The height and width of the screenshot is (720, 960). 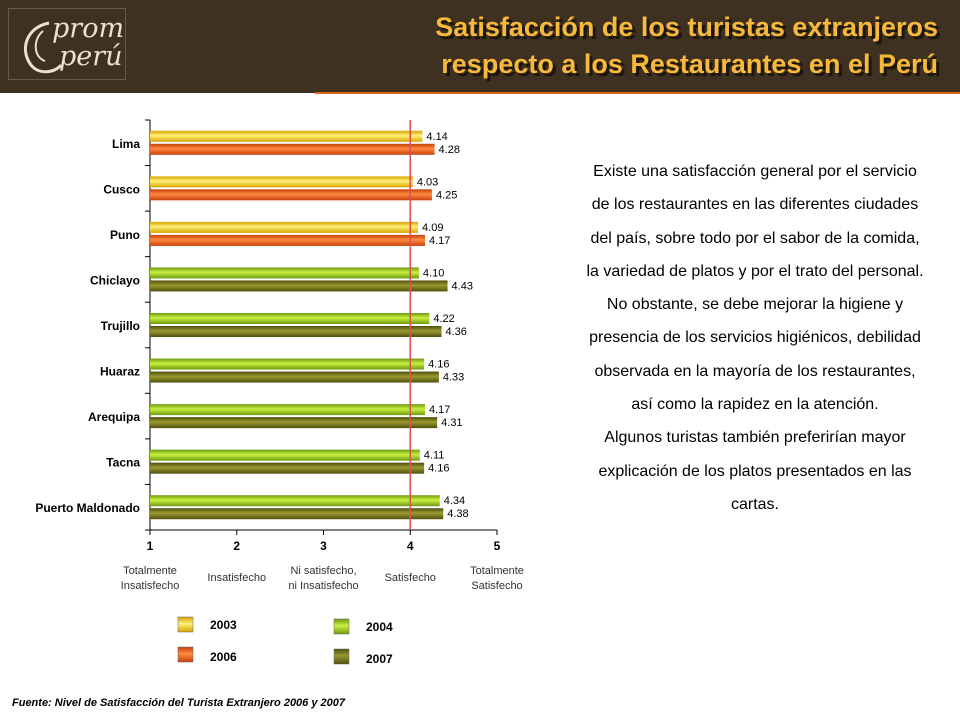 I want to click on scale-label: ni Insatisfecho, so click(x=323, y=586).